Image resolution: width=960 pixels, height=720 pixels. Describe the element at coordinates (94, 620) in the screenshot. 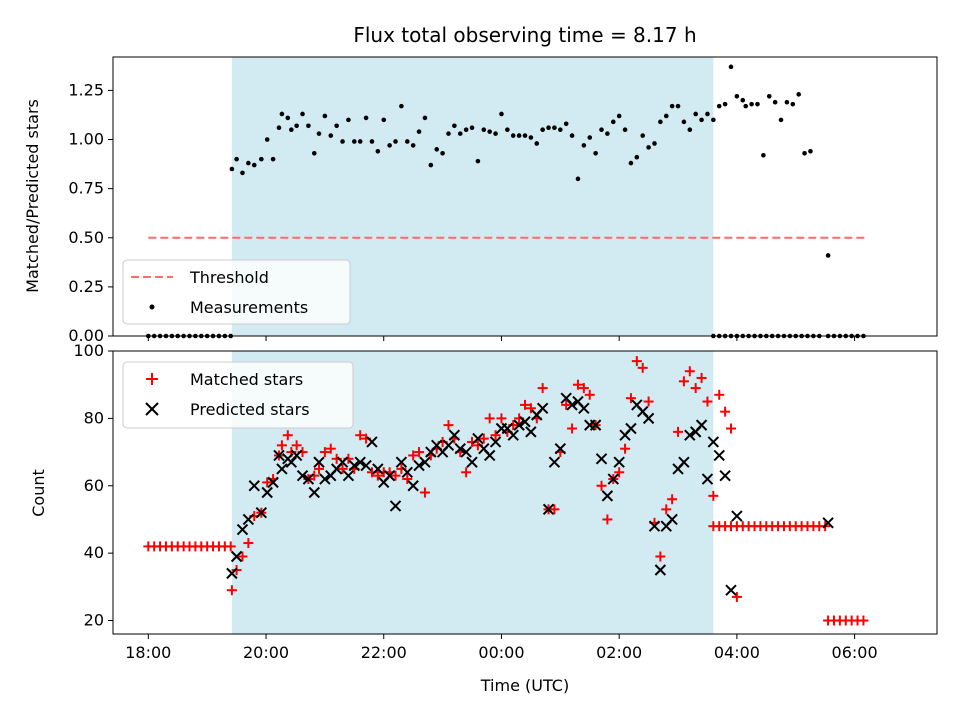

I see `bottom-y-tick-label: 20` at that location.